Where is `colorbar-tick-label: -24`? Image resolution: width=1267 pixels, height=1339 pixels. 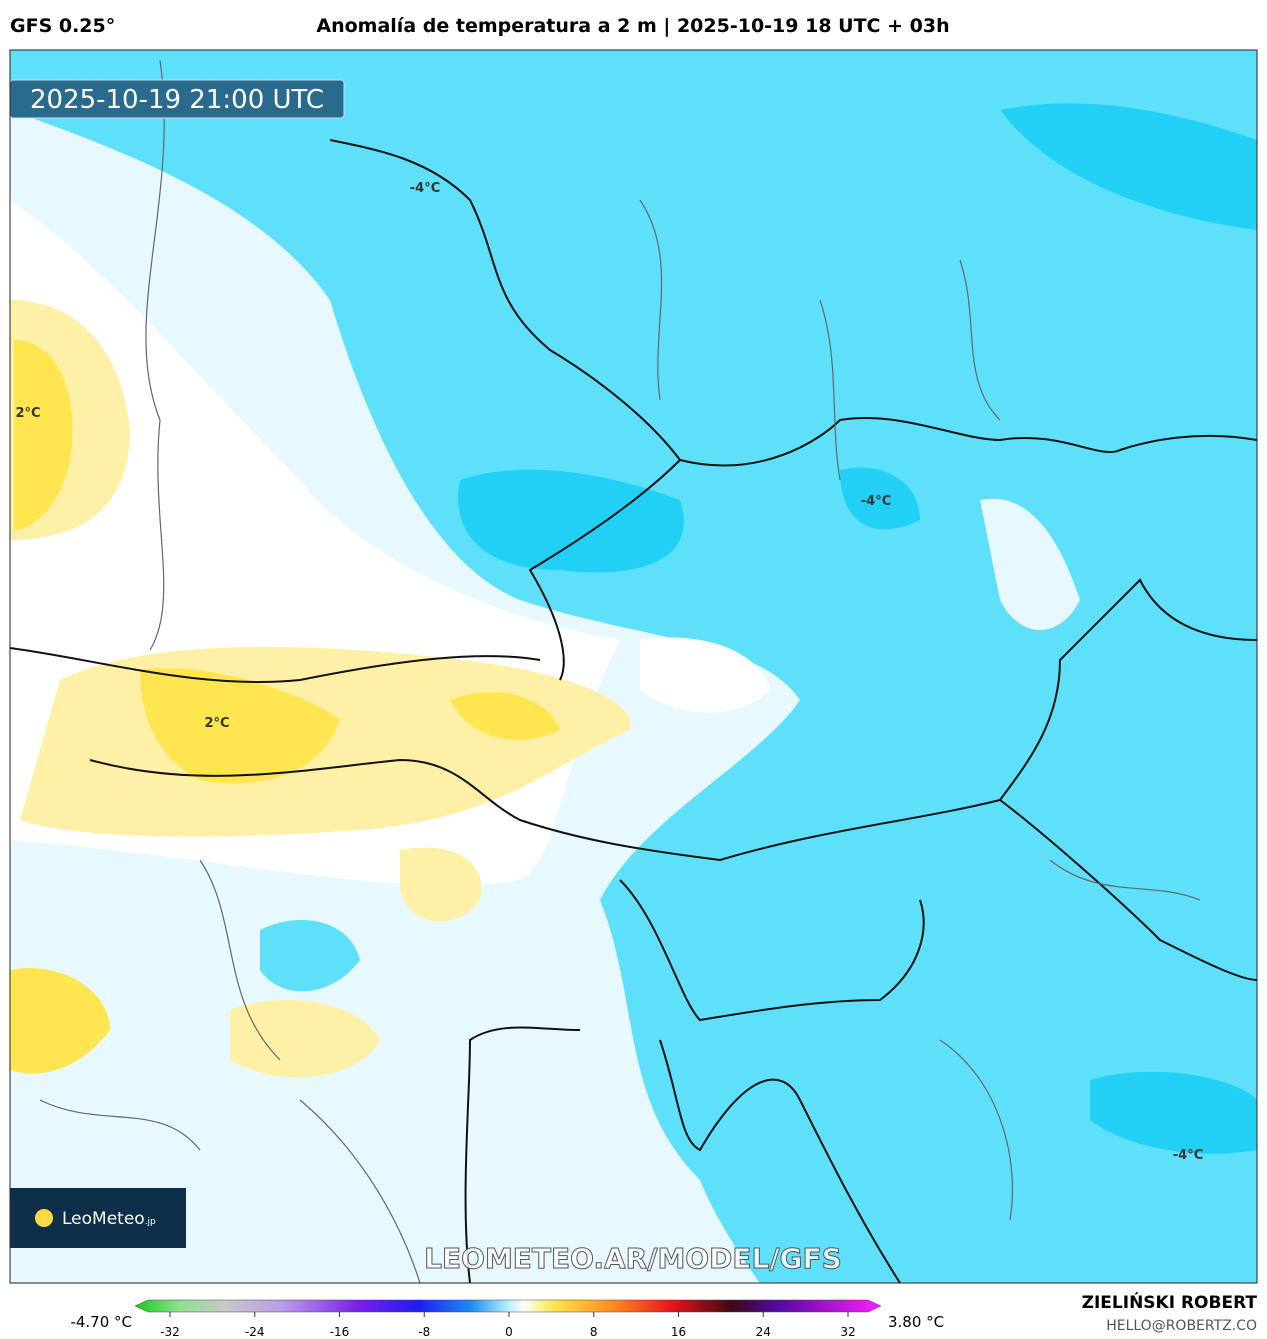 colorbar-tick-label: -24 is located at coordinates (255, 1332).